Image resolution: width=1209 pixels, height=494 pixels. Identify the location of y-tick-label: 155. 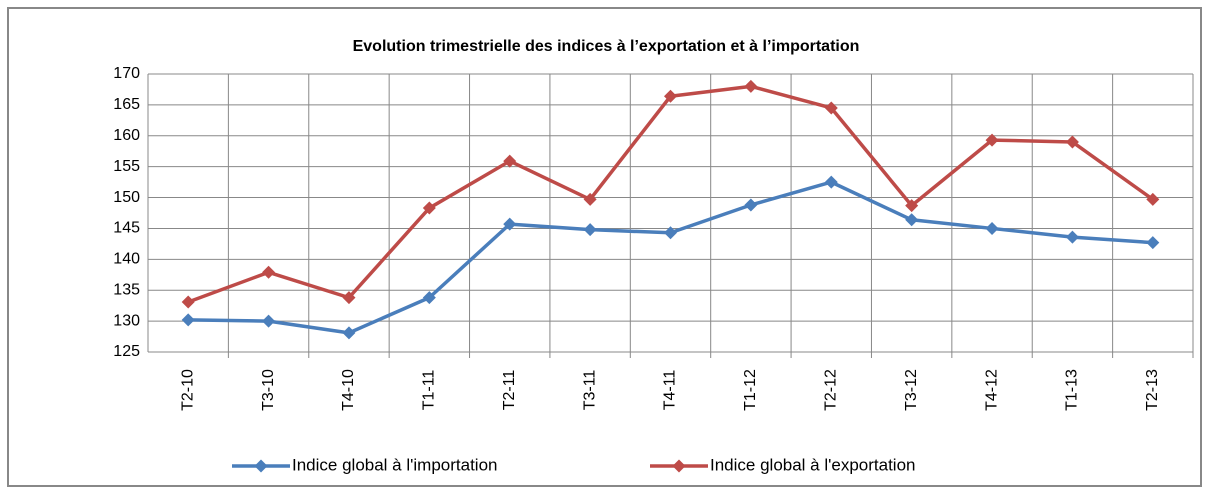
(126, 166).